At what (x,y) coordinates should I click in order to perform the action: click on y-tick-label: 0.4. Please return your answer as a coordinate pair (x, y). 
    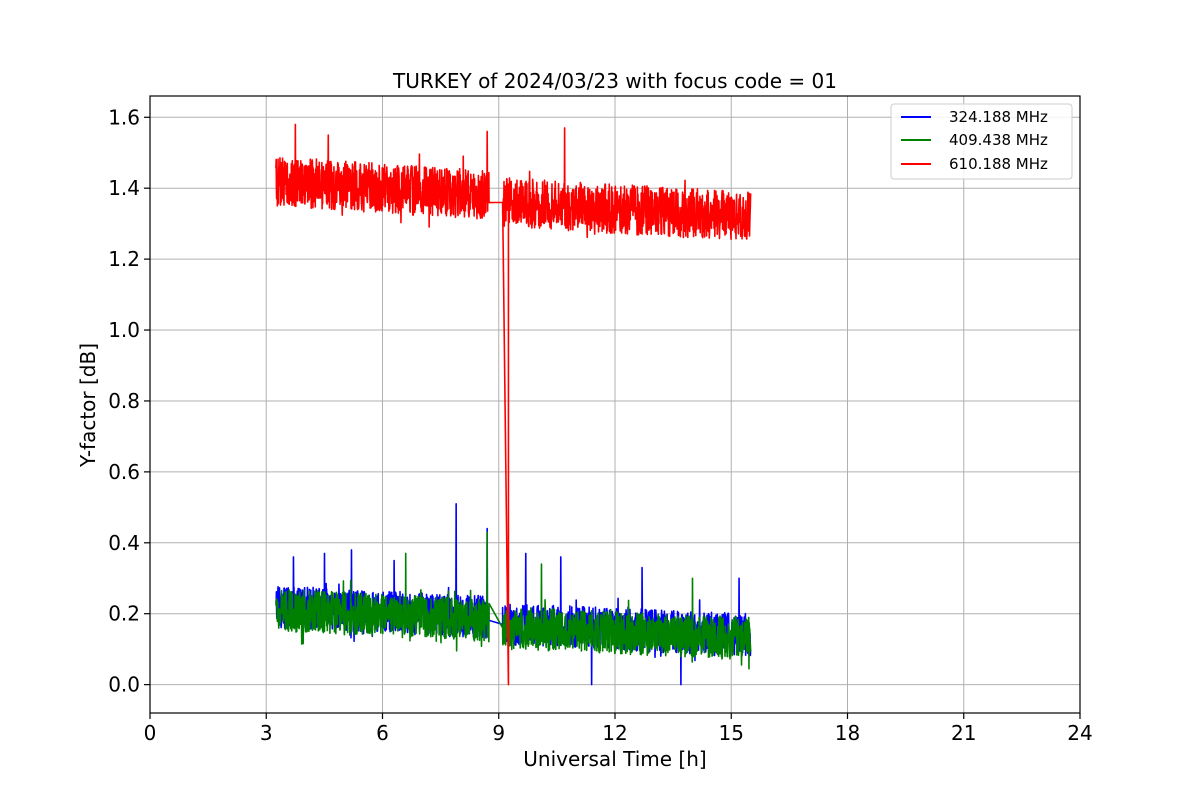
    Looking at the image, I should click on (124, 543).